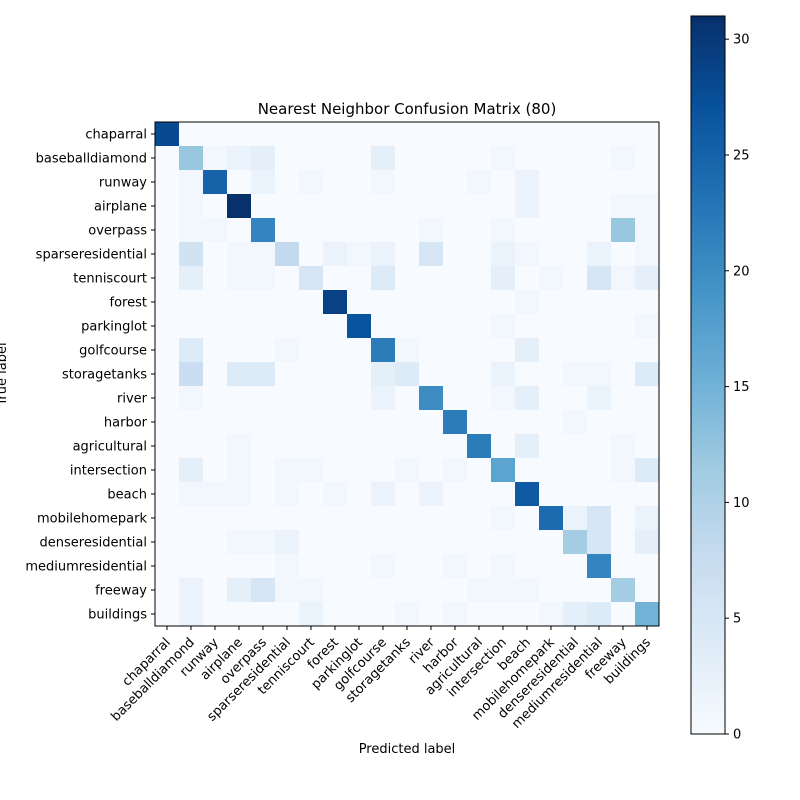 This screenshot has height=800, width=800. I want to click on y-tick-label: buildings, so click(117, 615).